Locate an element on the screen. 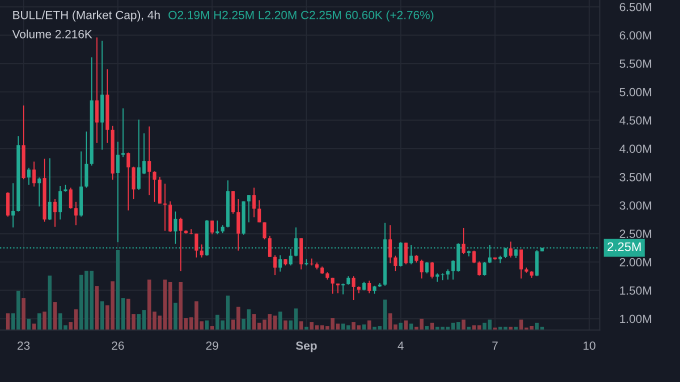 The image size is (680, 382). y-tick-label: 6.50M is located at coordinates (636, 7).